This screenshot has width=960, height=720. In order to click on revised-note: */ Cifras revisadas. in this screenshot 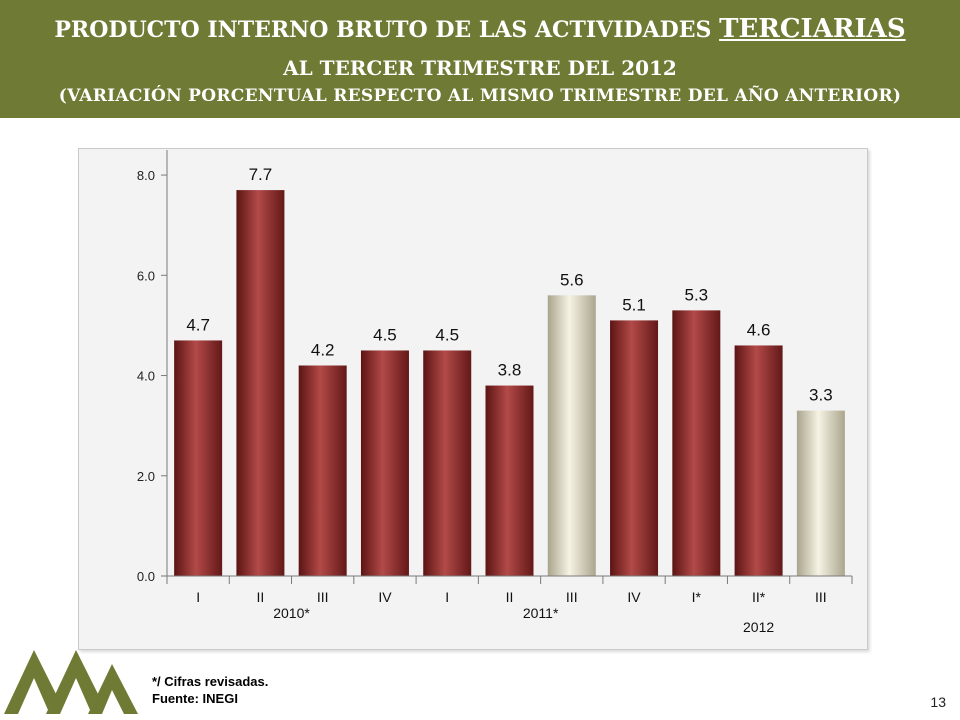, I will do `click(210, 681)`.